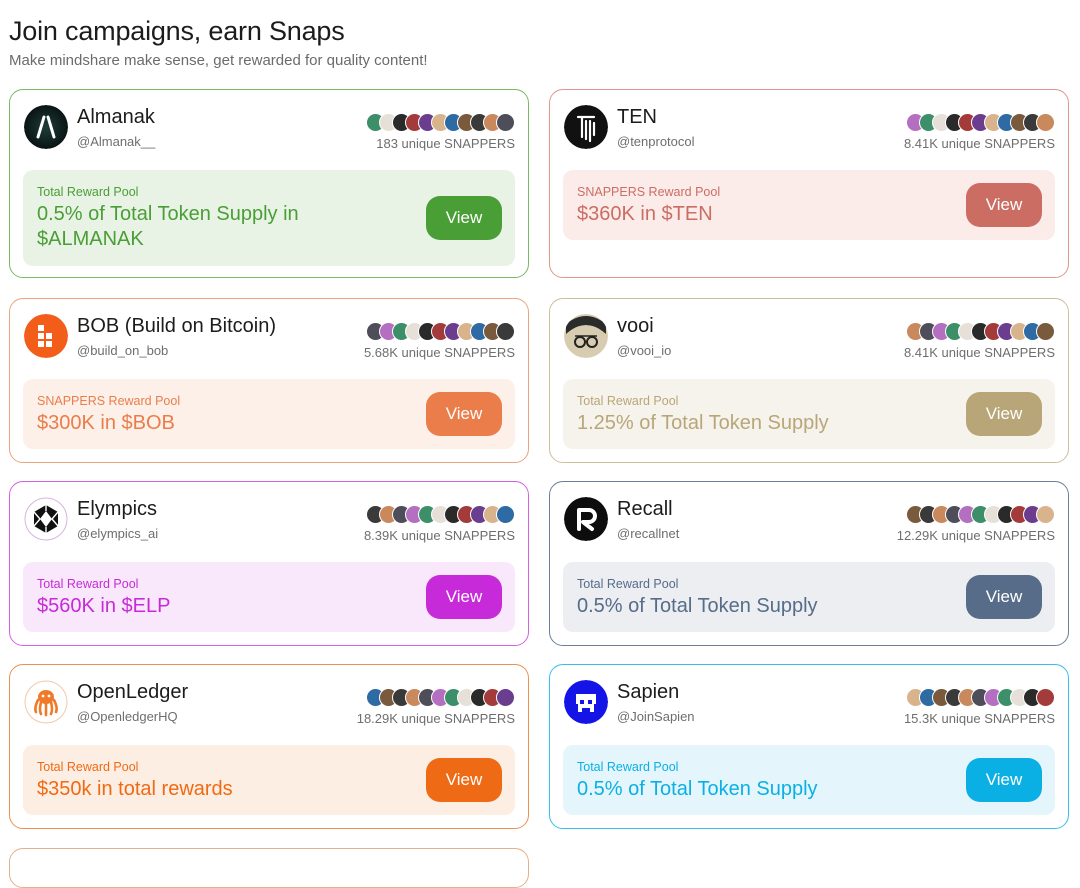 Image resolution: width=1080 pixels, height=888 pixels. Describe the element at coordinates (586, 336) in the screenshot. I see `vooi-logo-icon` at that location.